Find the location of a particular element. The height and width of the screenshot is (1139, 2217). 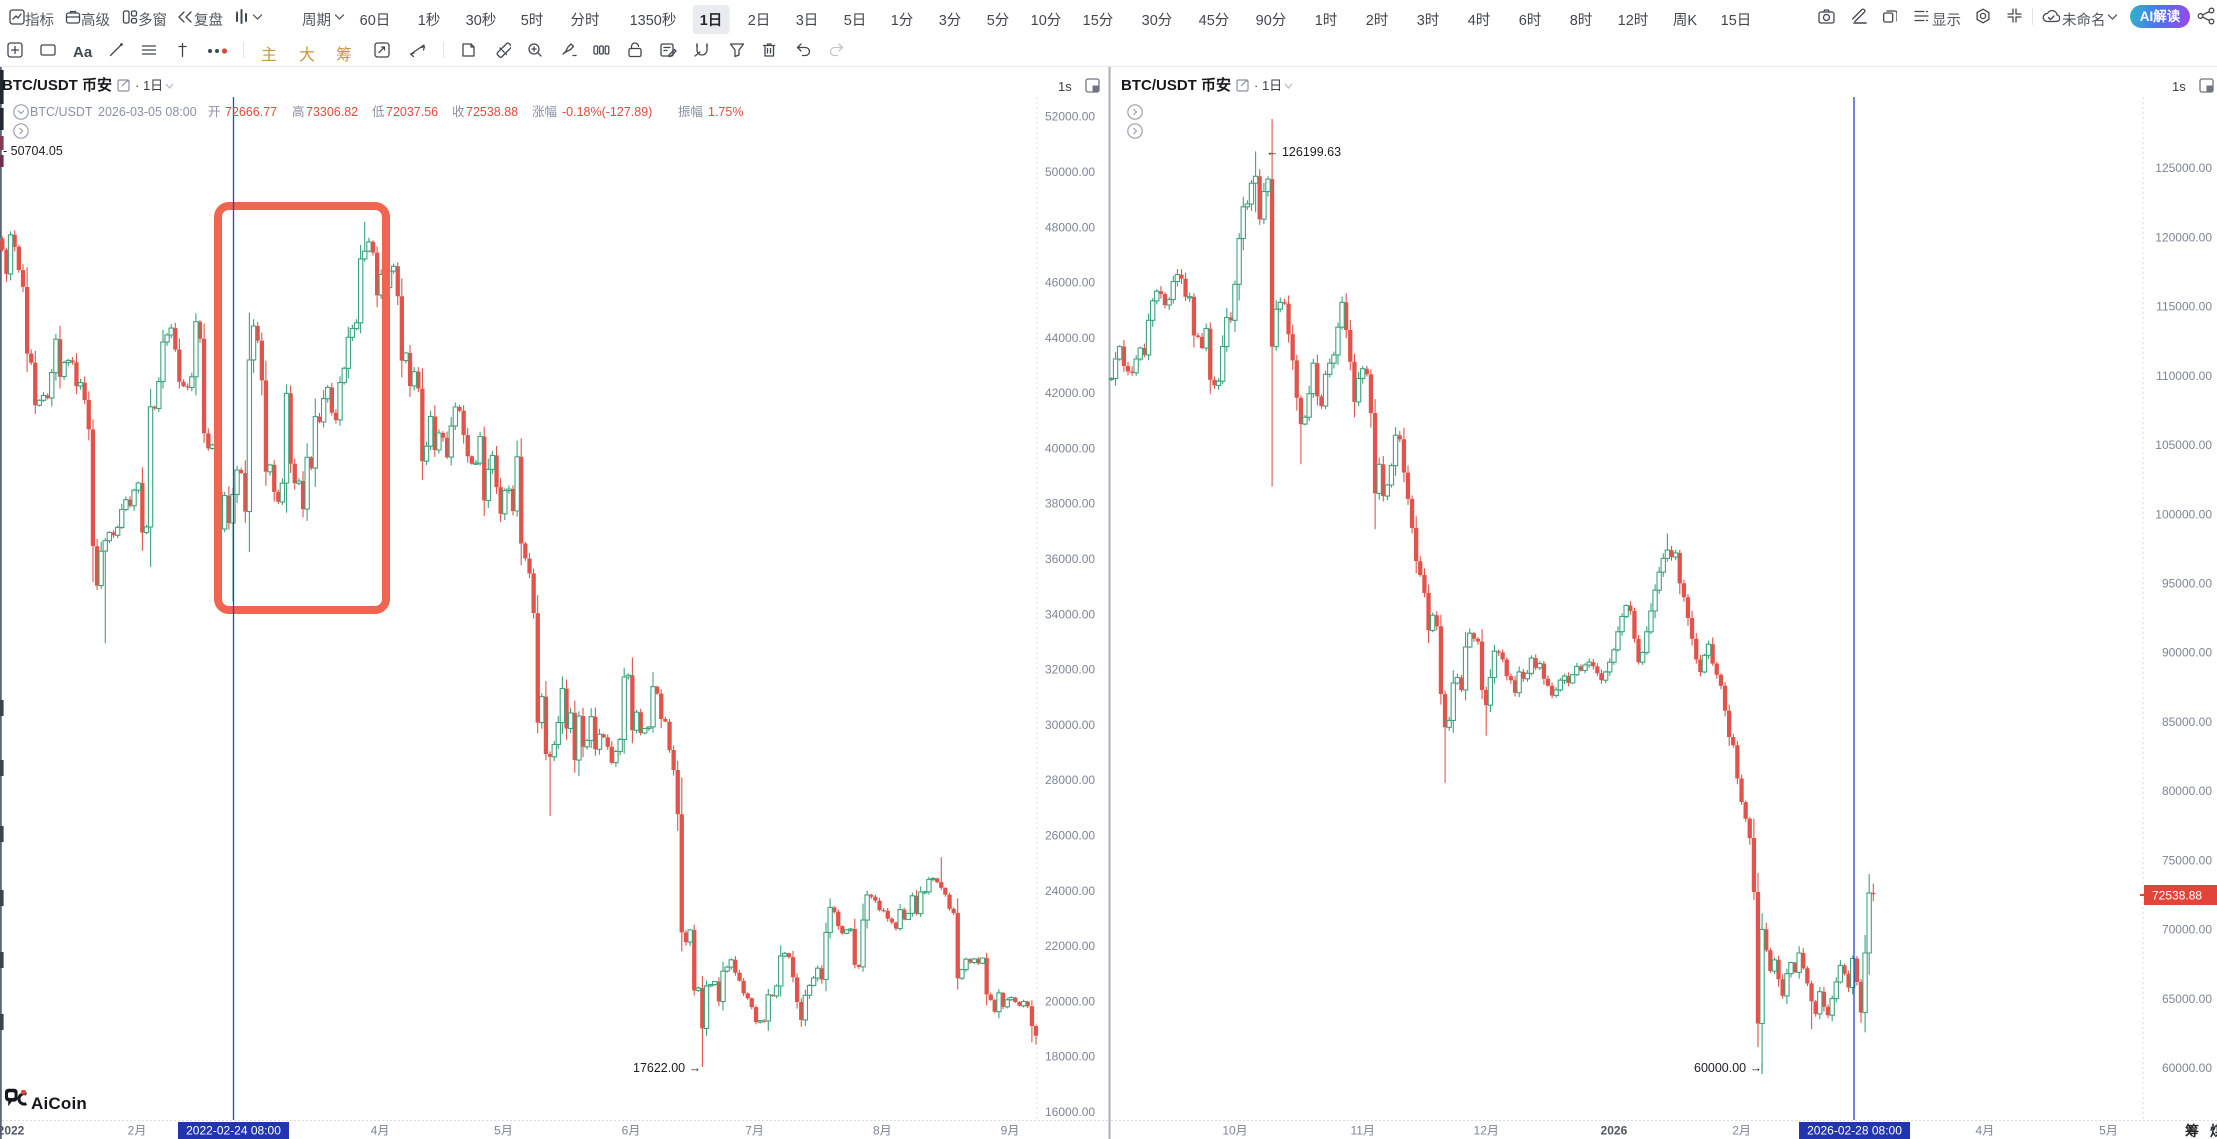

svg-text: 105000.00 is located at coordinates (2183, 445).